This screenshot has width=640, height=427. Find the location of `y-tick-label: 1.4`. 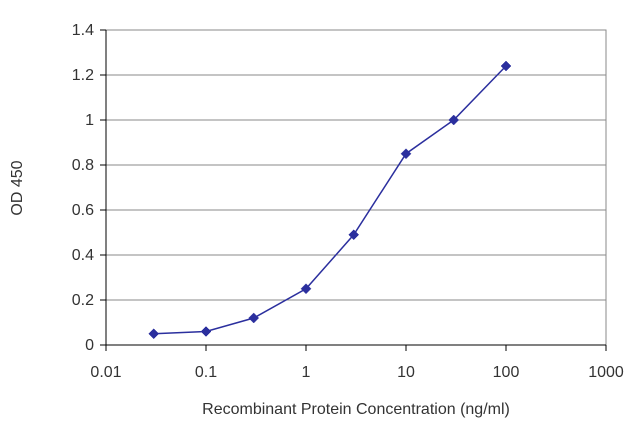

y-tick-label: 1.4 is located at coordinates (83, 30).